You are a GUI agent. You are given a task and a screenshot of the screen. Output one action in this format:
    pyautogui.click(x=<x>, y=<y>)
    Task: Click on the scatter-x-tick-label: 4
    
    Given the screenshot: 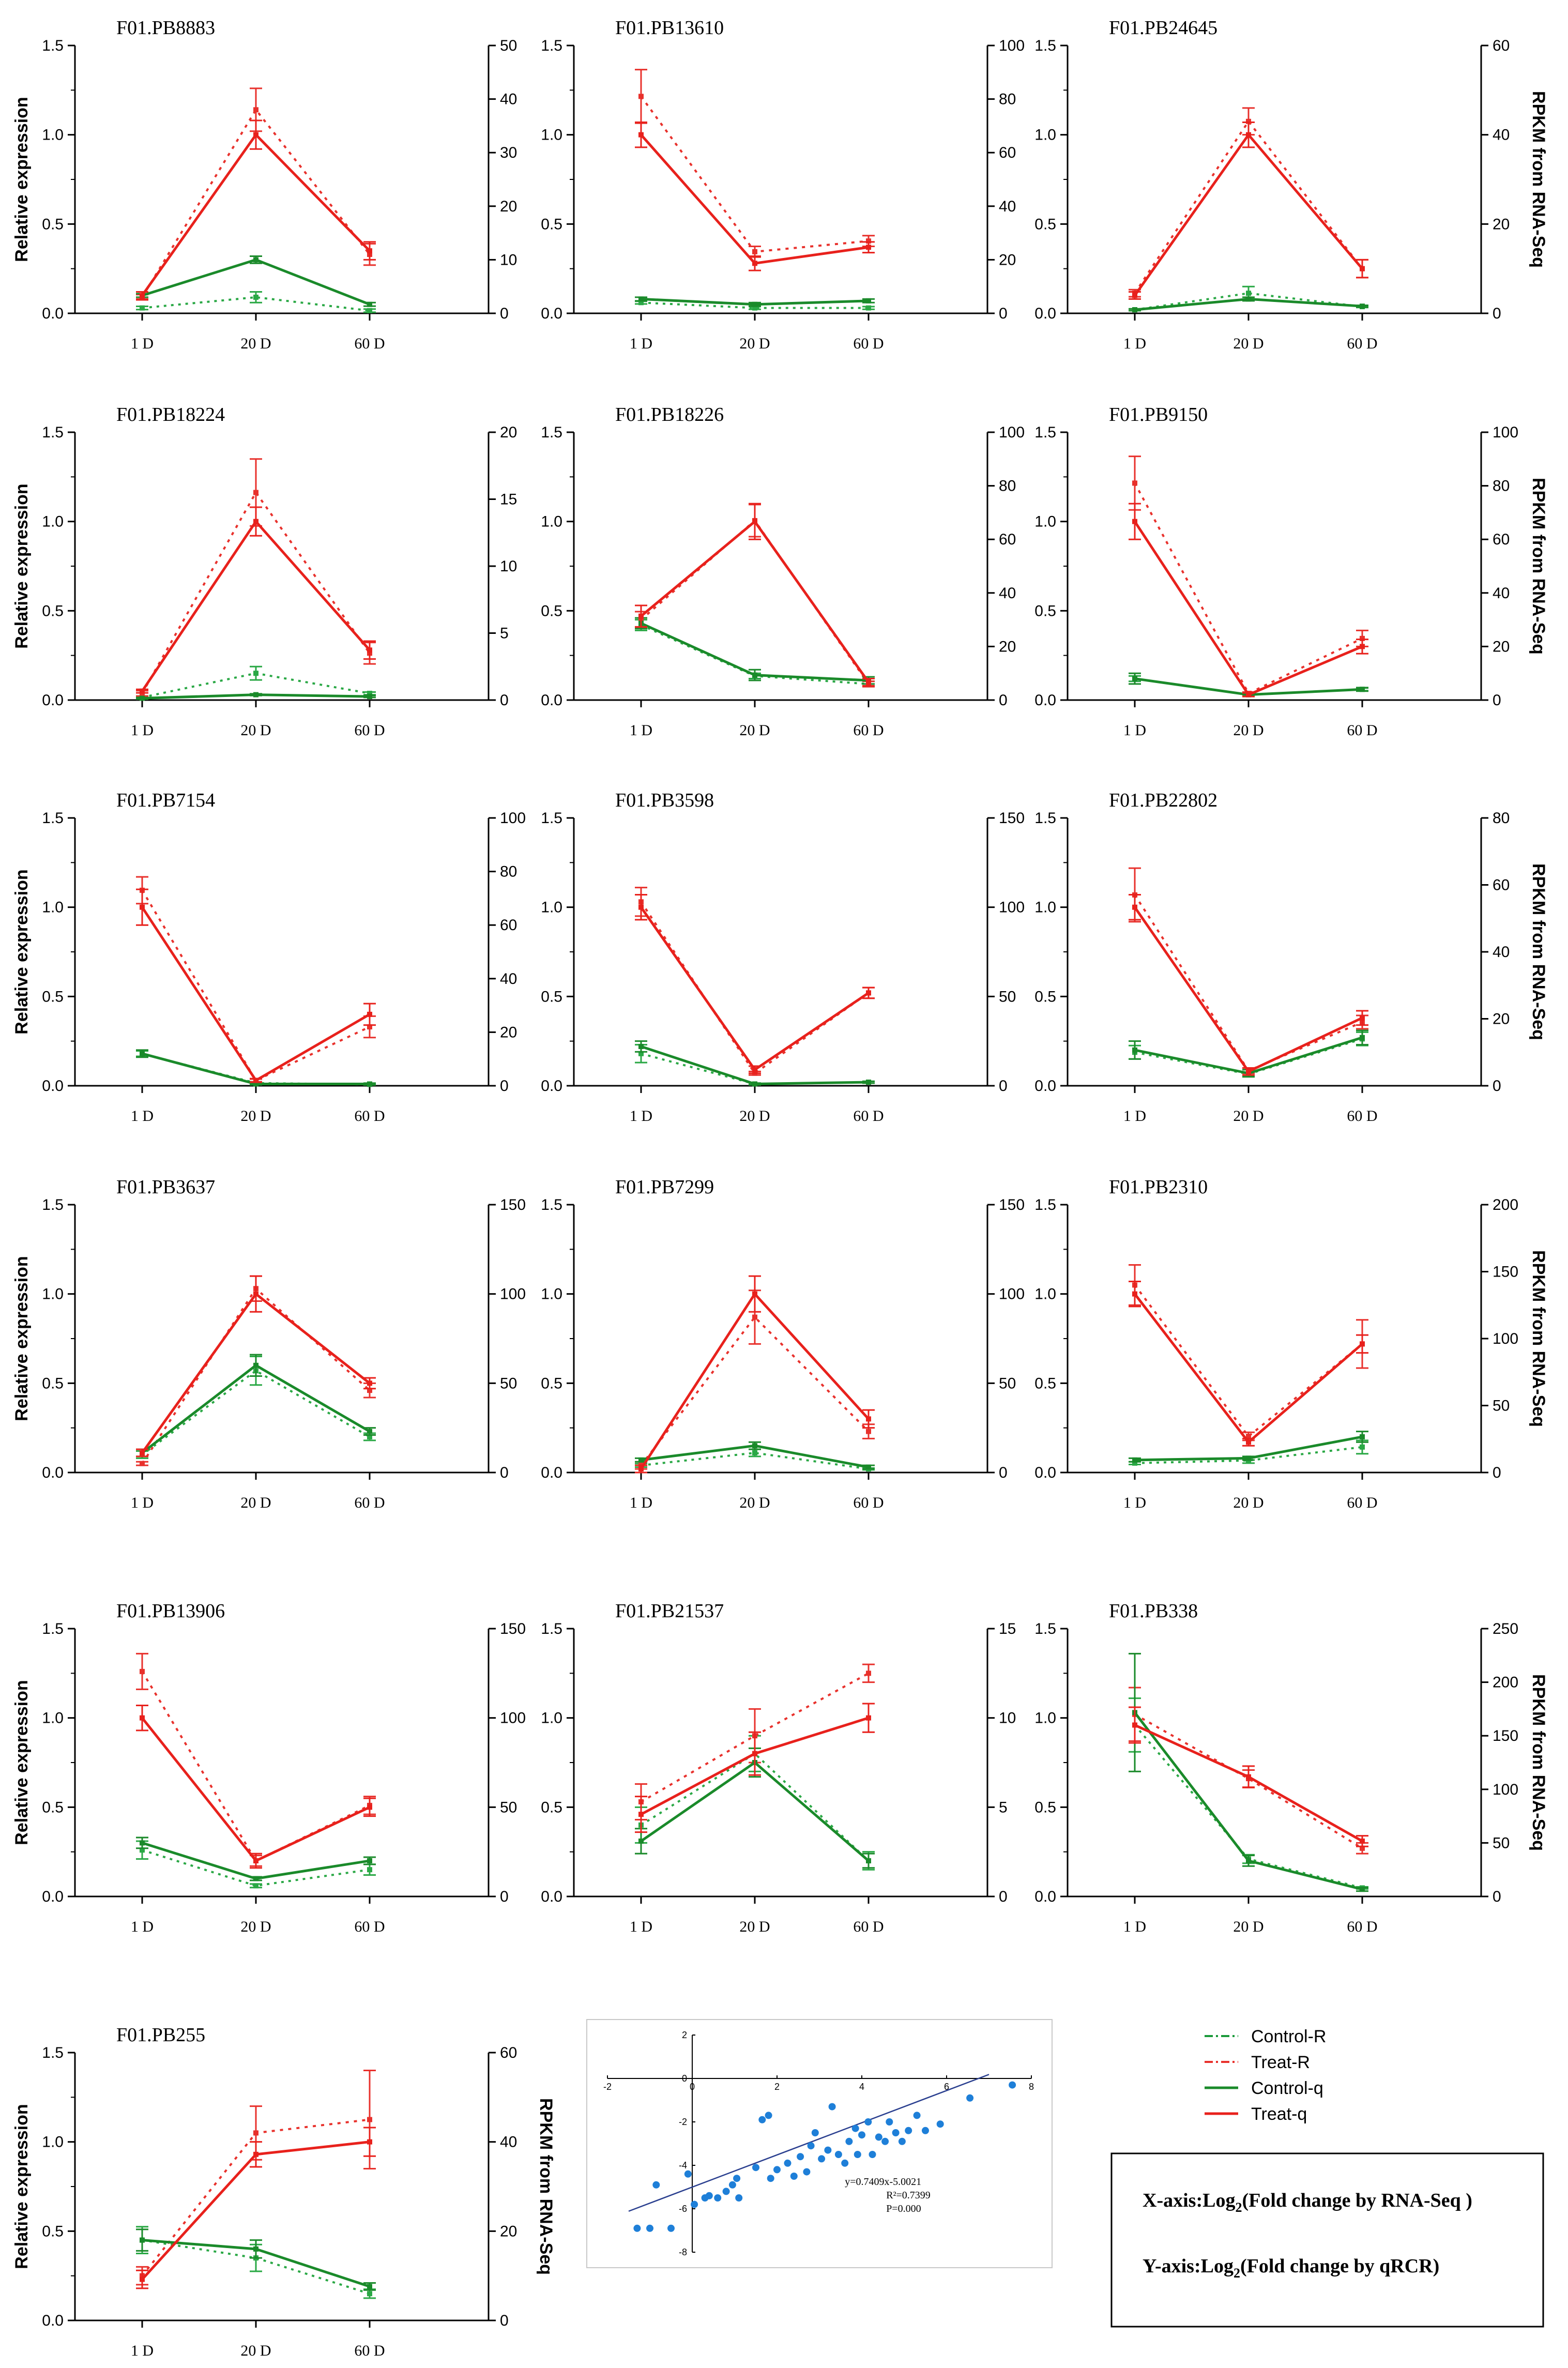 What is the action you would take?
    pyautogui.click(x=862, y=2087)
    